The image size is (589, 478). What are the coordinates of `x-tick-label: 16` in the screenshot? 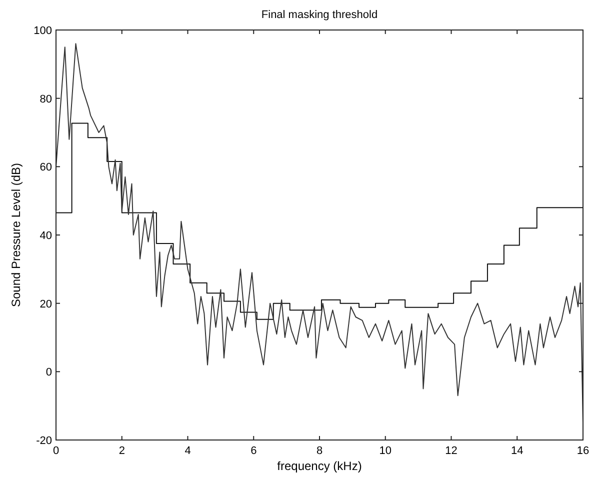 It's located at (582, 451).